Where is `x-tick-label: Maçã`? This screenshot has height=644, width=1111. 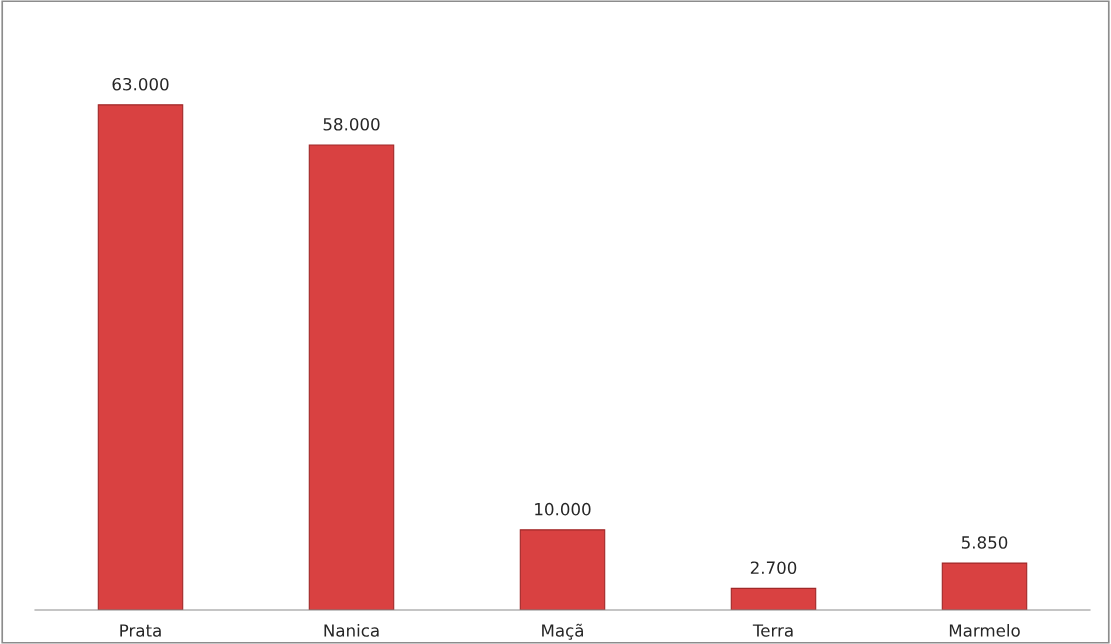 x-tick-label: Maçã is located at coordinates (562, 631).